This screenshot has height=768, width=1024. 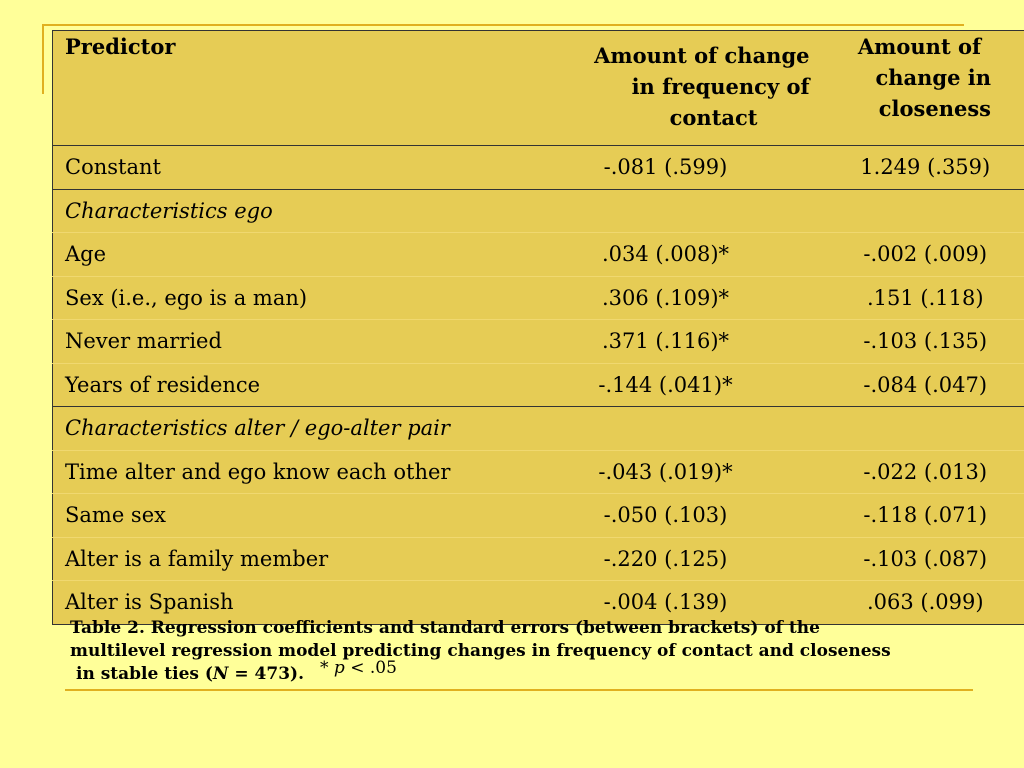 What do you see at coordinates (663, 341) in the screenshot?
I see `row-frequency-value: .371 (.116)*` at bounding box center [663, 341].